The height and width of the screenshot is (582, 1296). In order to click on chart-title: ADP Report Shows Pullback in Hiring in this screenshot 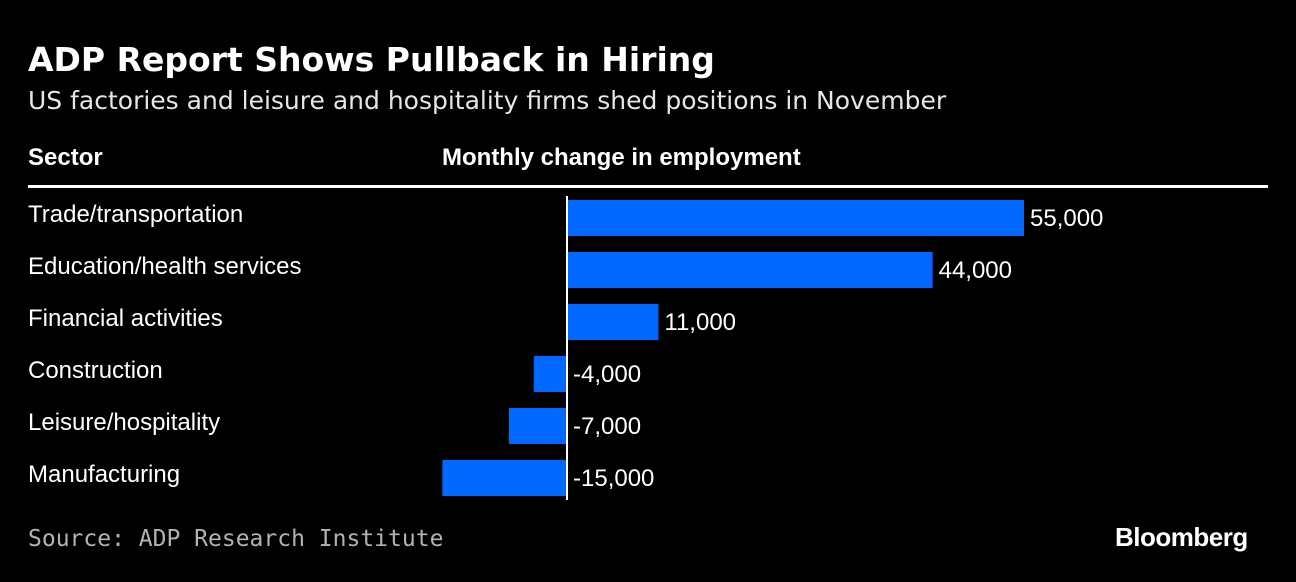, I will do `click(371, 59)`.